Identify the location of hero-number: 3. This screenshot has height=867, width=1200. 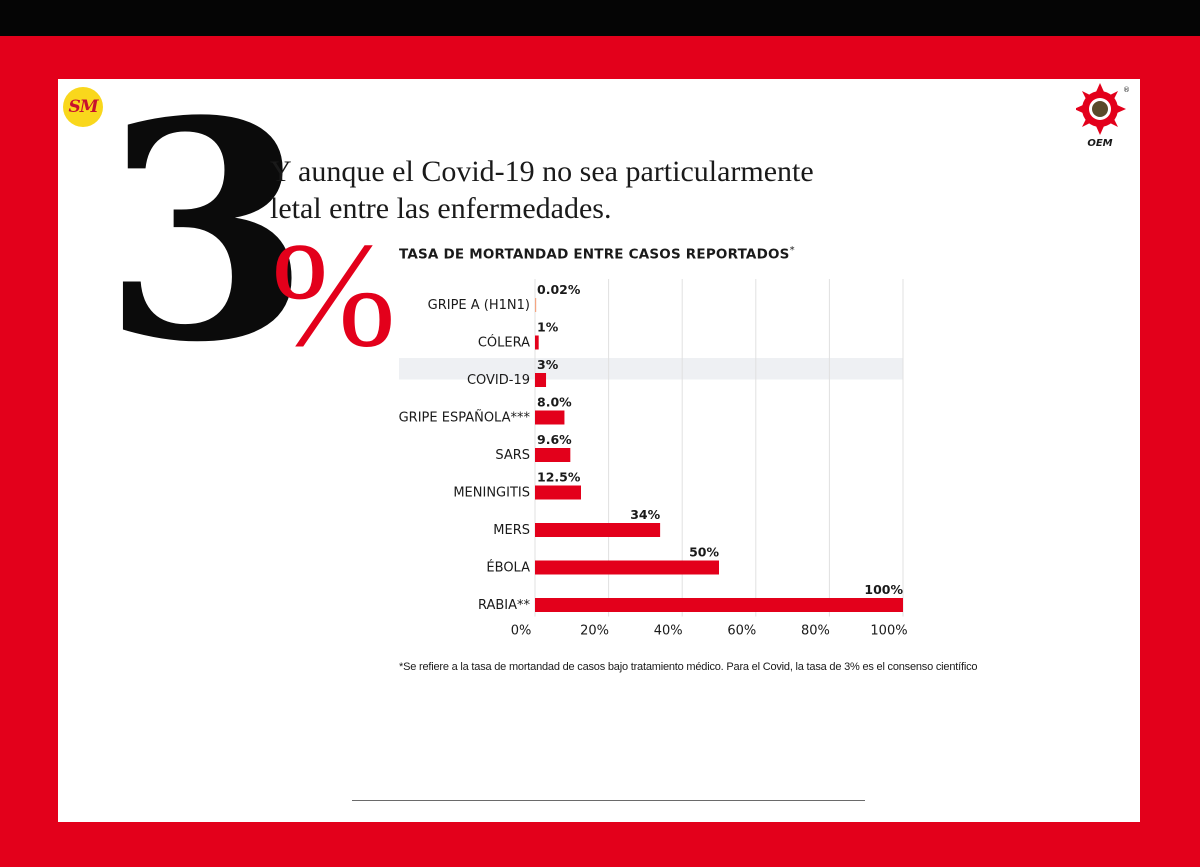
(206, 231).